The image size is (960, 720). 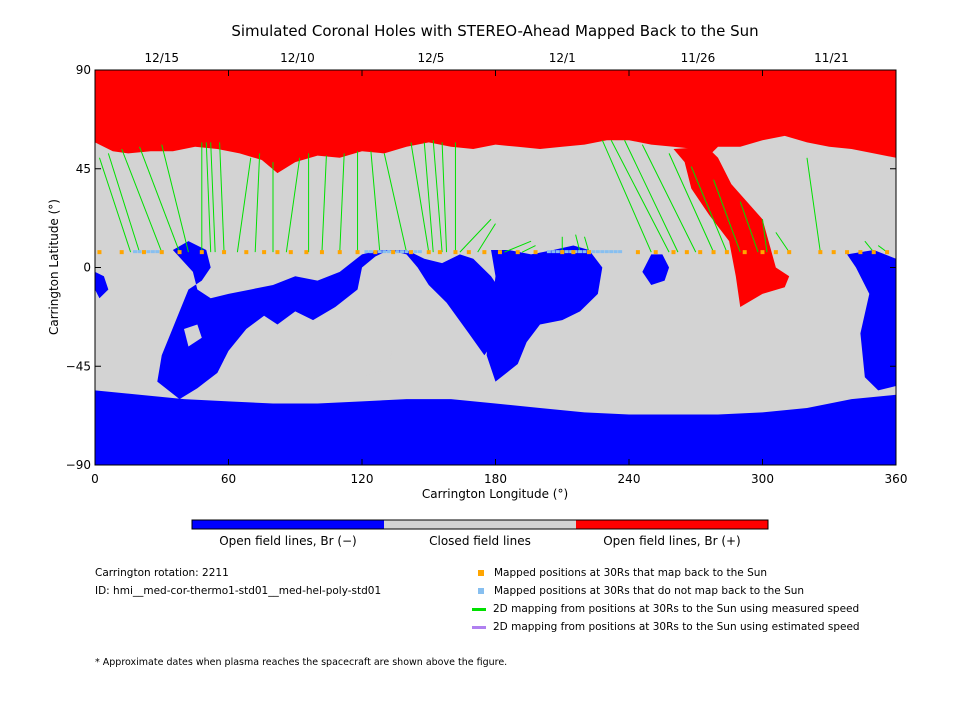 What do you see at coordinates (496, 58) in the screenshot?
I see `date-ticks: 12/15 12/10 12/5 12/1 11/26 11/21` at bounding box center [496, 58].